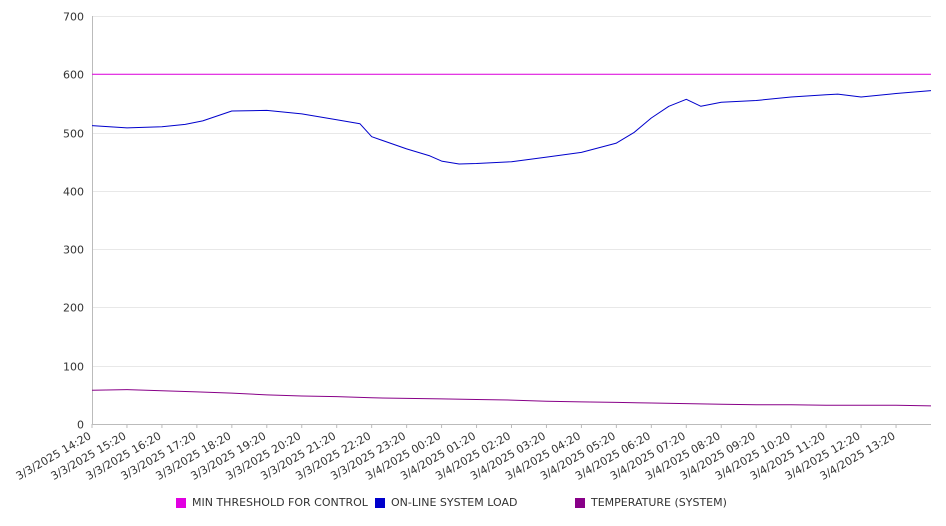 This screenshot has width=946, height=526. What do you see at coordinates (380, 502) in the screenshot?
I see `legend-swatch-system-load` at bounding box center [380, 502].